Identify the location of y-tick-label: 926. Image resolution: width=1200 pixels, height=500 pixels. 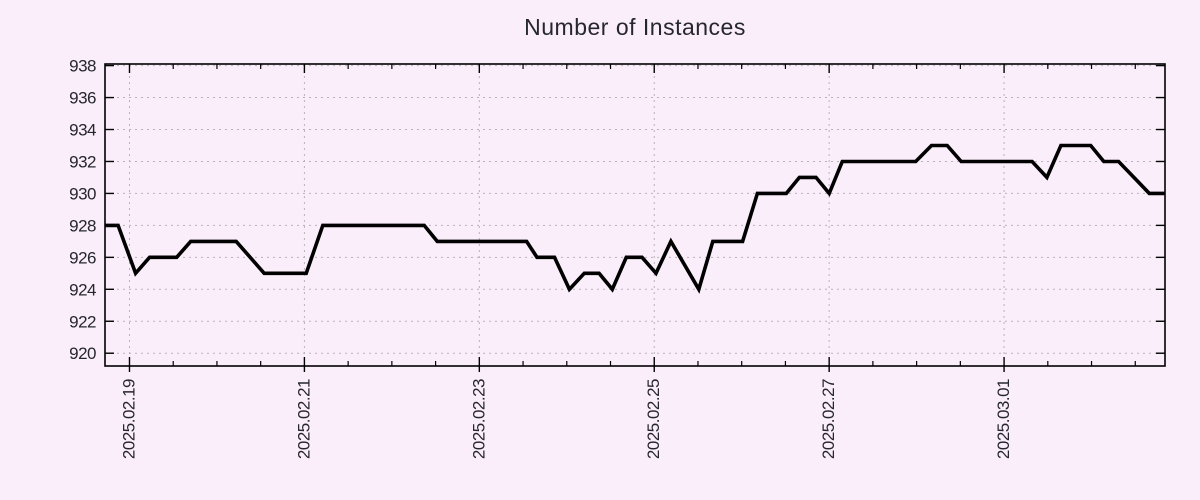
(82, 257).